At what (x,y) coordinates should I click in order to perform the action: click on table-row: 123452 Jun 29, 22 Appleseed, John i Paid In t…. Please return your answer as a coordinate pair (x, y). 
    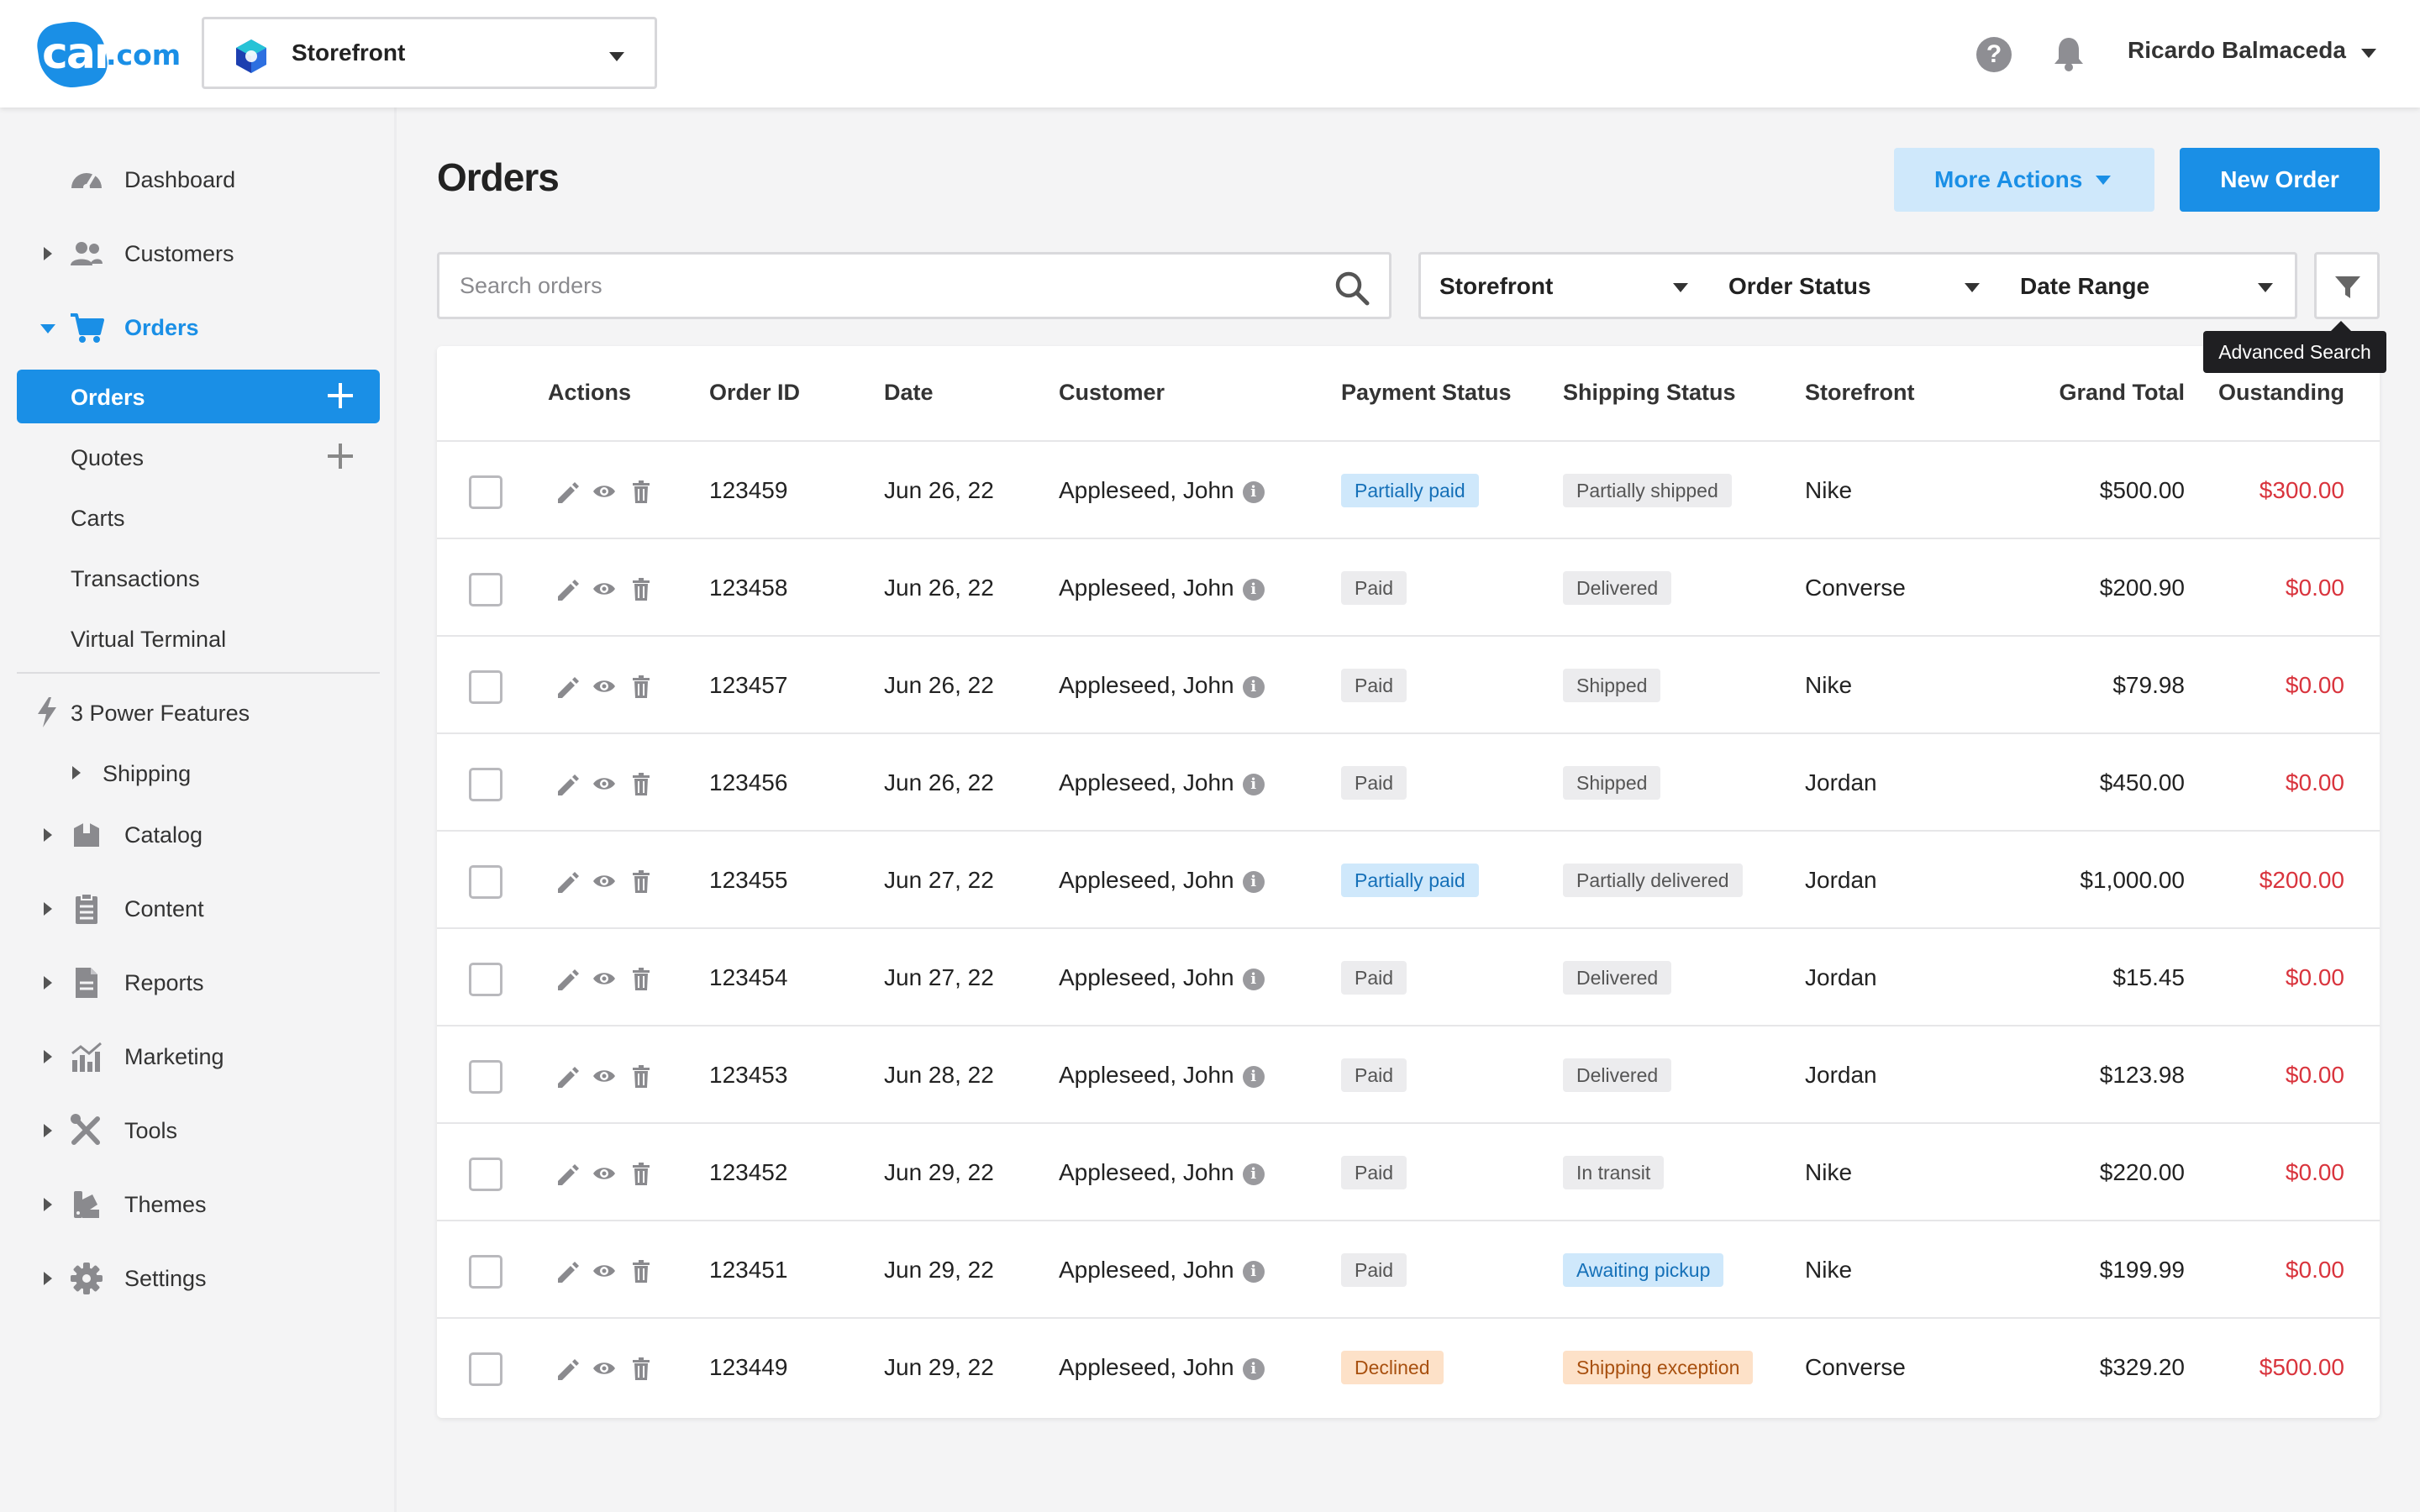
    Looking at the image, I should click on (1408, 1172).